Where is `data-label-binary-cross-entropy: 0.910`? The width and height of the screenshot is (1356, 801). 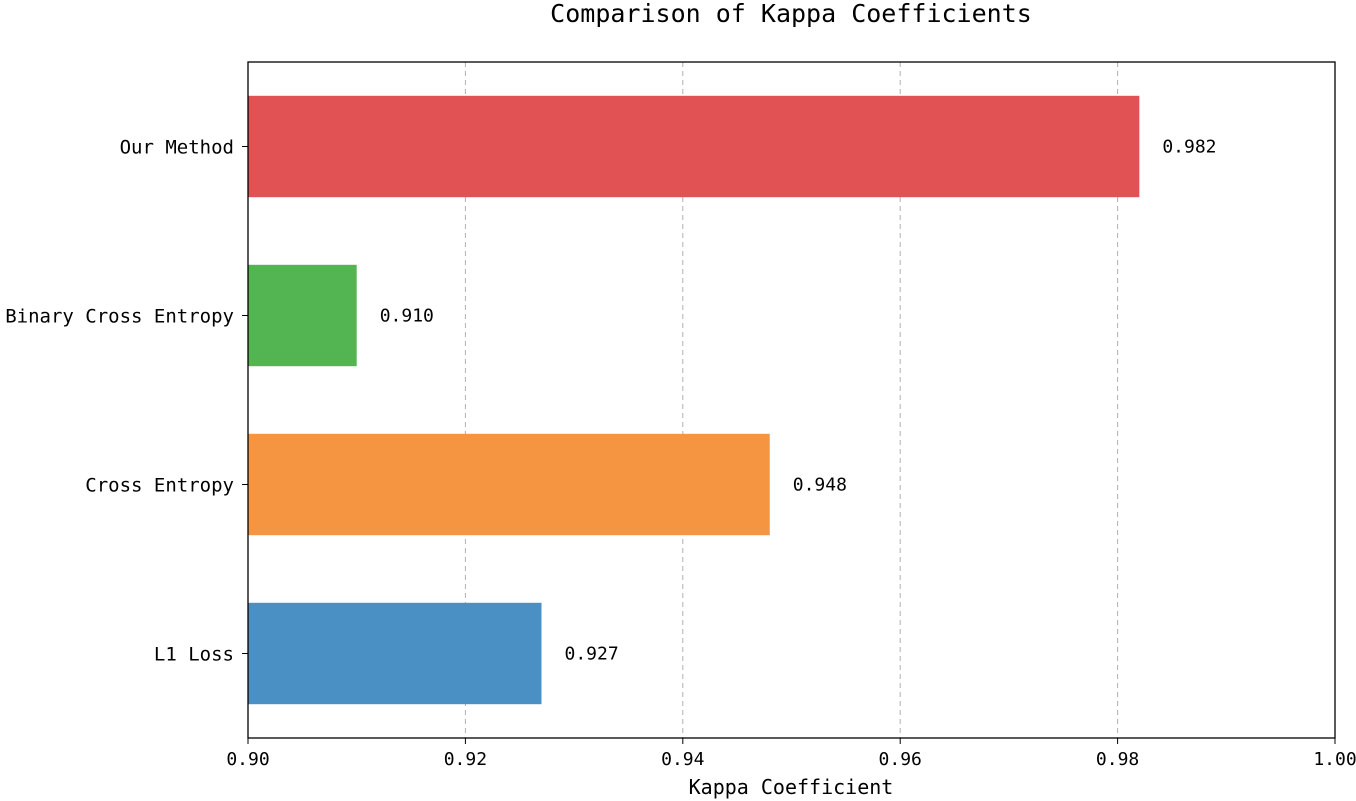 data-label-binary-cross-entropy: 0.910 is located at coordinates (407, 316).